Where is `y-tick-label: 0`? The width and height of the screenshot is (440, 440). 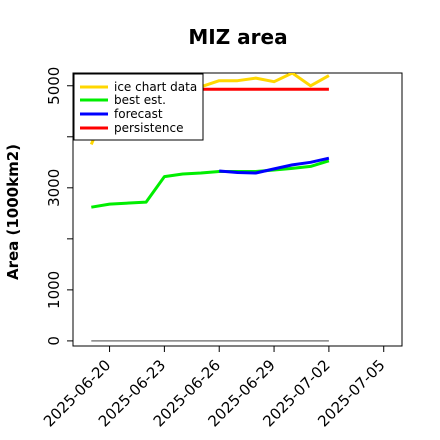
y-tick-label: 0 is located at coordinates (54, 341).